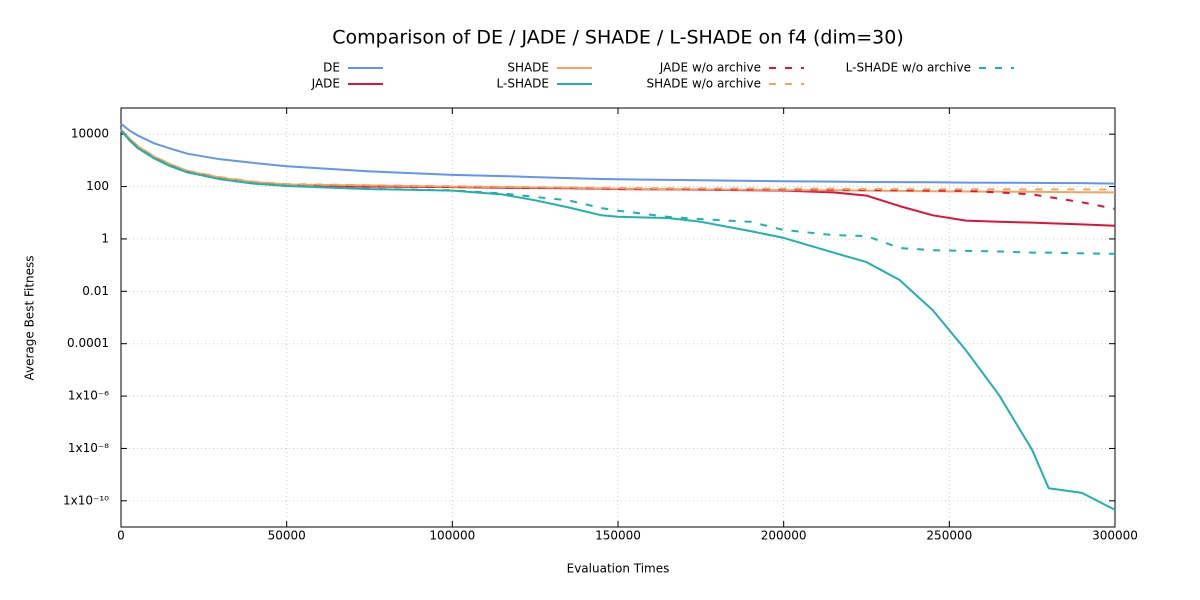 This screenshot has width=1200, height=600. Describe the element at coordinates (95, 291) in the screenshot. I see `y-tick-label: 0.01` at that location.